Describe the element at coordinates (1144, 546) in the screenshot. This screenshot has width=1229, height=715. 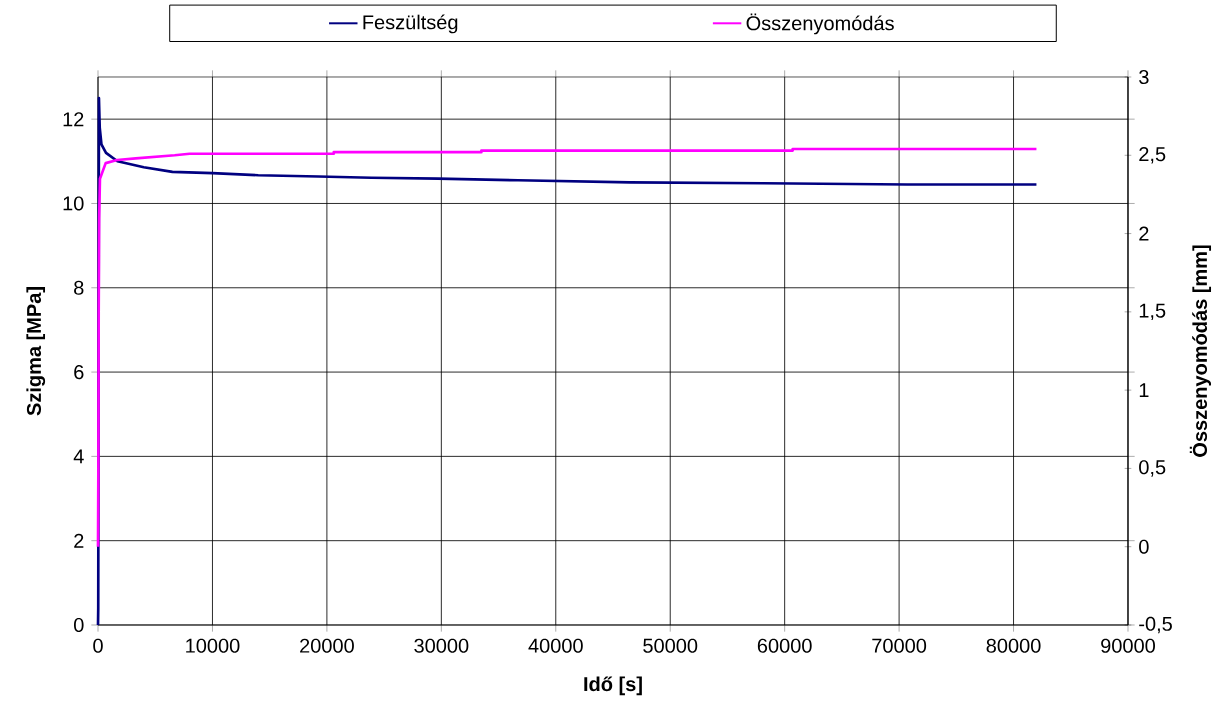
I see `y2-tick-label: 0` at that location.